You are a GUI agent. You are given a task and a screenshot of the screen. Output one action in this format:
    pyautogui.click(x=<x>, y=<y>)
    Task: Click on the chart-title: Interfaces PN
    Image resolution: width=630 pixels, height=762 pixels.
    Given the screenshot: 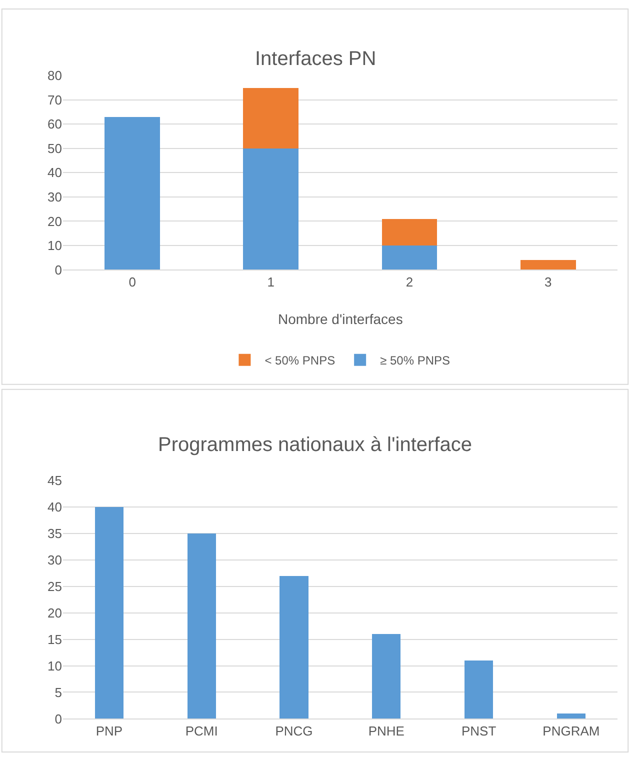 What is the action you would take?
    pyautogui.click(x=315, y=59)
    